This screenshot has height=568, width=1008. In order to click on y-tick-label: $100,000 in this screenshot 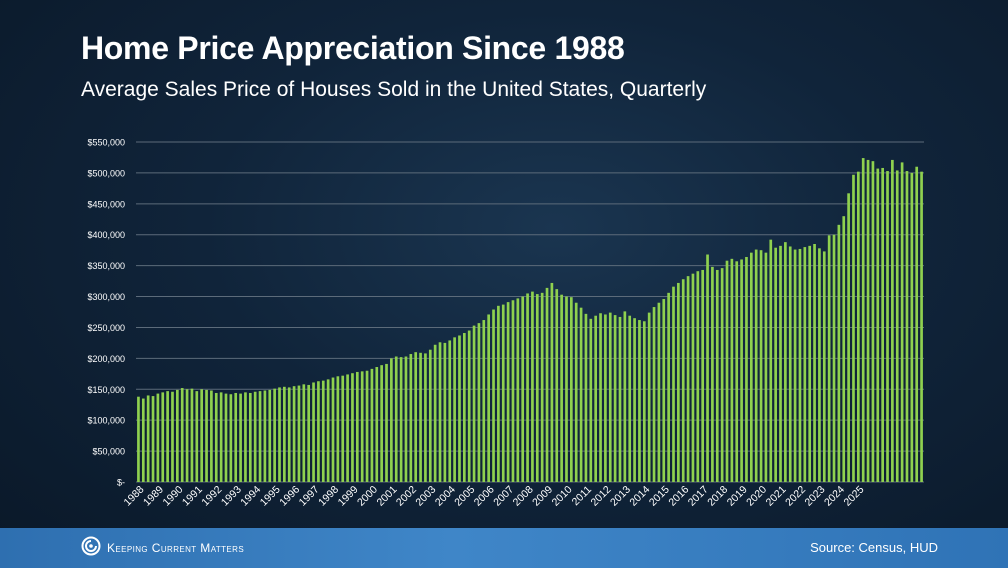, I will do `click(106, 421)`.